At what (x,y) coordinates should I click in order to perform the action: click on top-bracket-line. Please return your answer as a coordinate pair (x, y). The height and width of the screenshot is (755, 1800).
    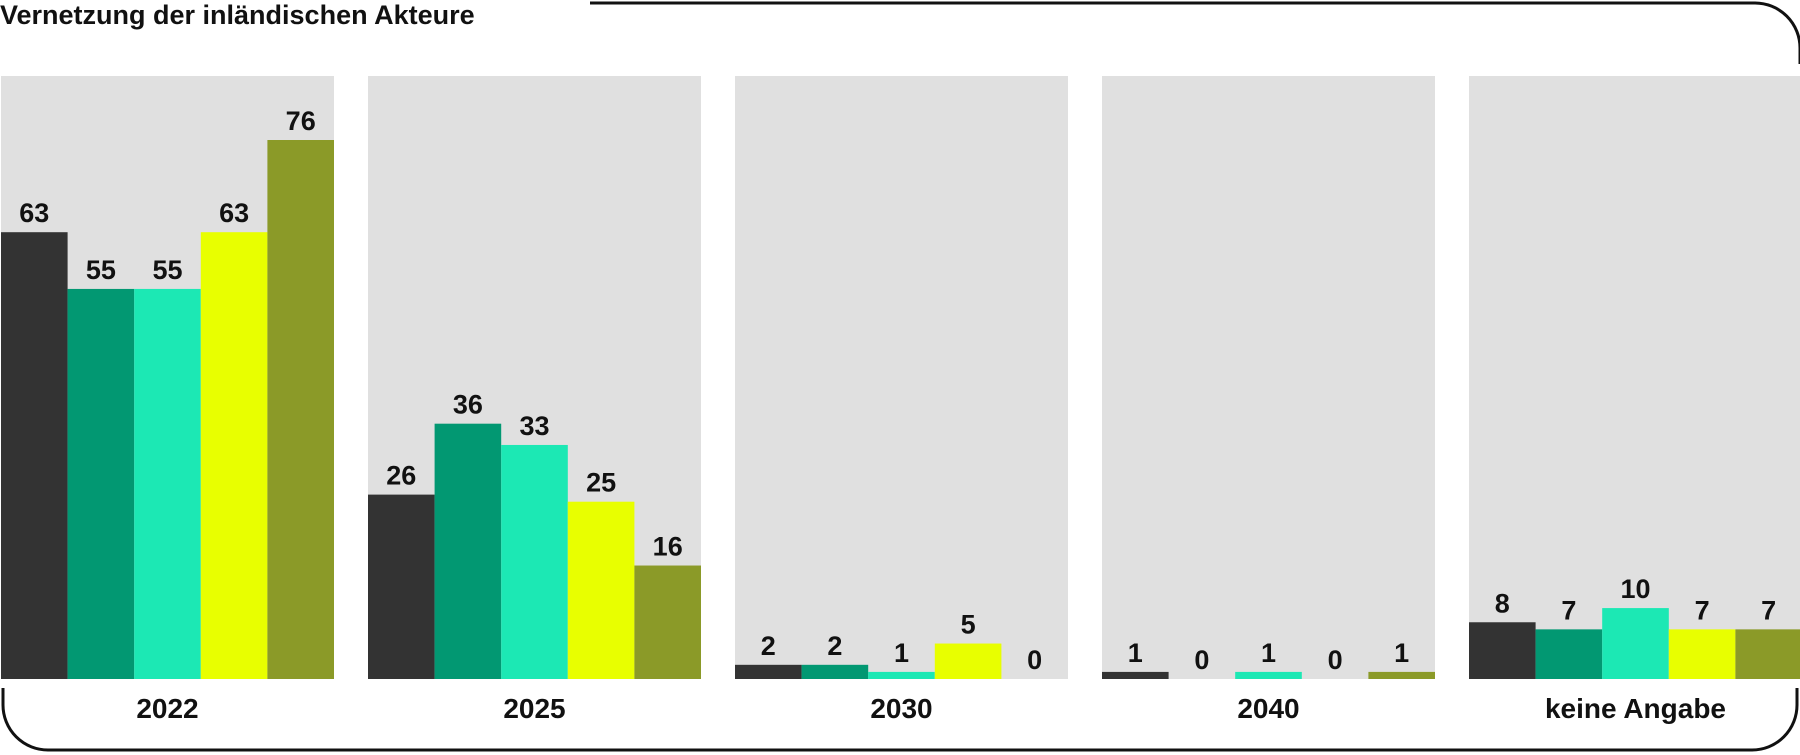
    Looking at the image, I should click on (1195, 32).